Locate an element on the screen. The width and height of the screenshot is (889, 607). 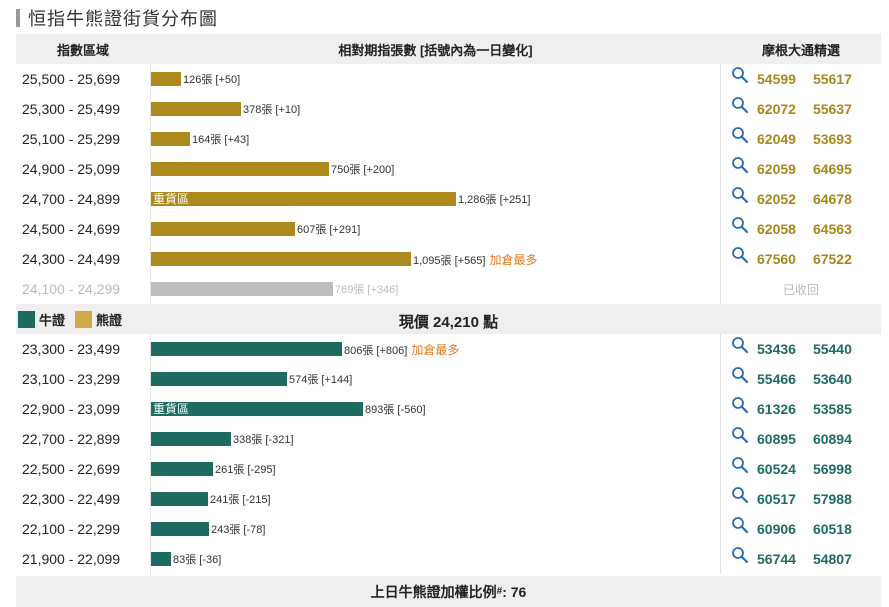
warrant-code-link: 55466 is located at coordinates (776, 379).